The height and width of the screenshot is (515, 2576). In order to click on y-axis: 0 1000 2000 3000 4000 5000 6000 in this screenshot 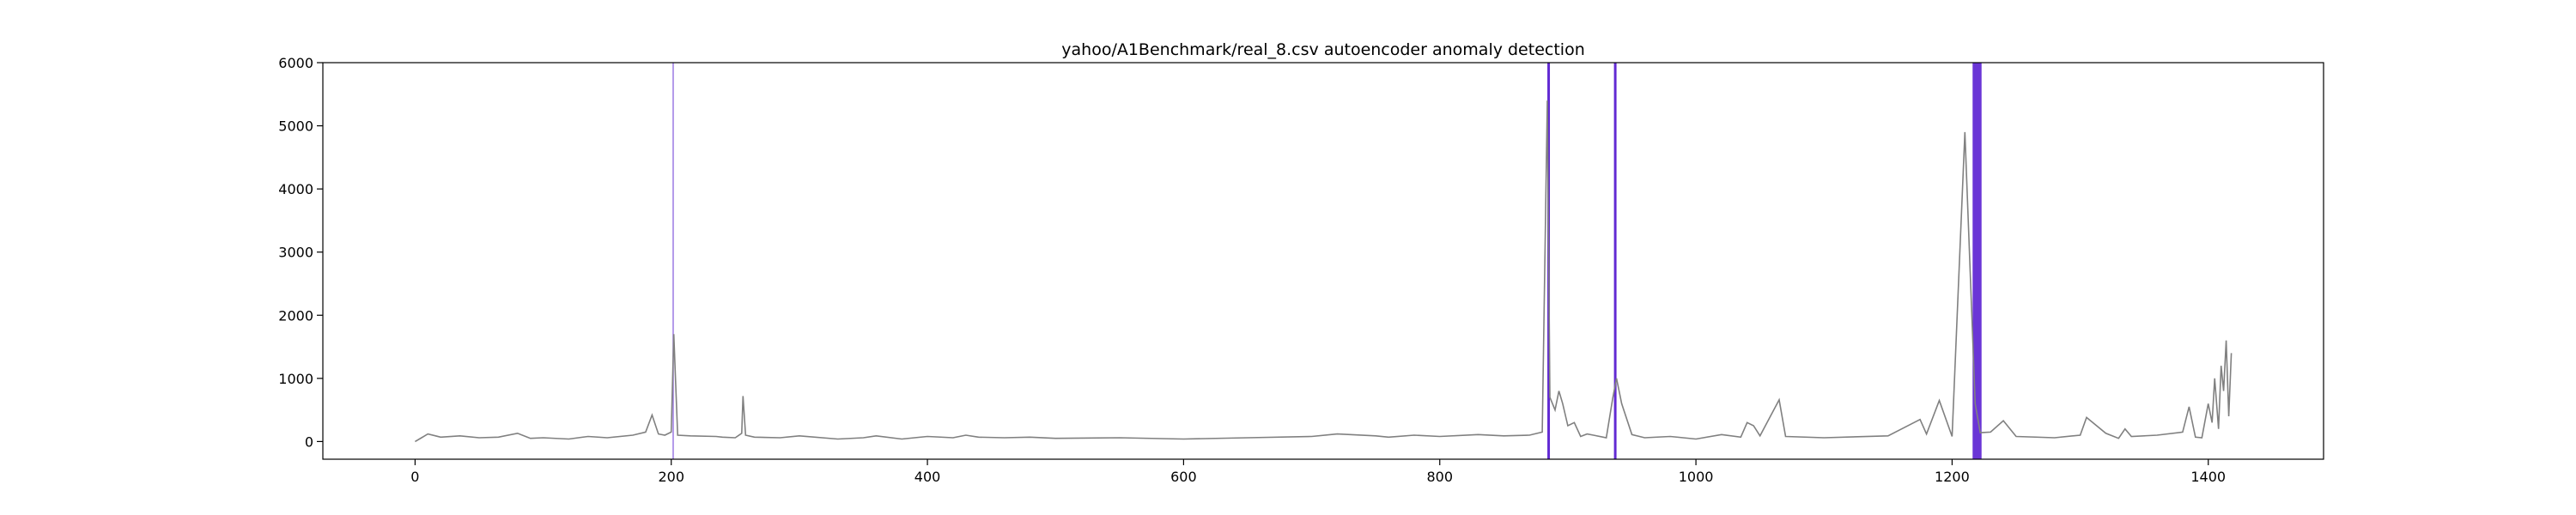, I will do `click(301, 252)`.